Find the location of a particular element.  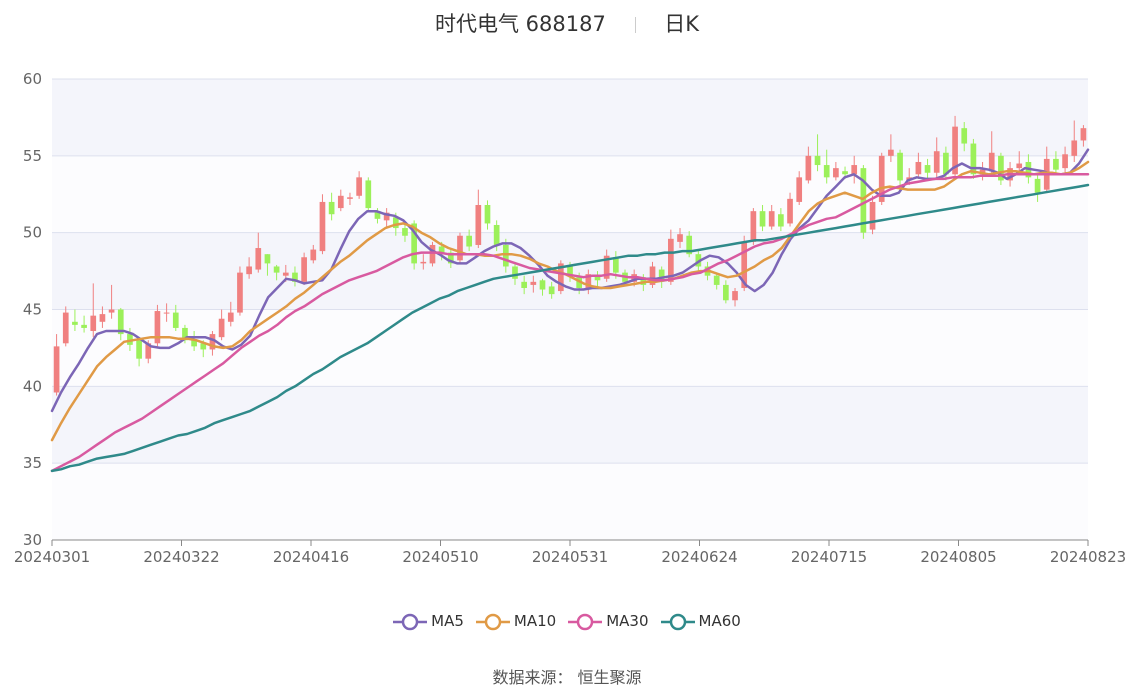

x-tick-label: 20240301 is located at coordinates (52, 557).